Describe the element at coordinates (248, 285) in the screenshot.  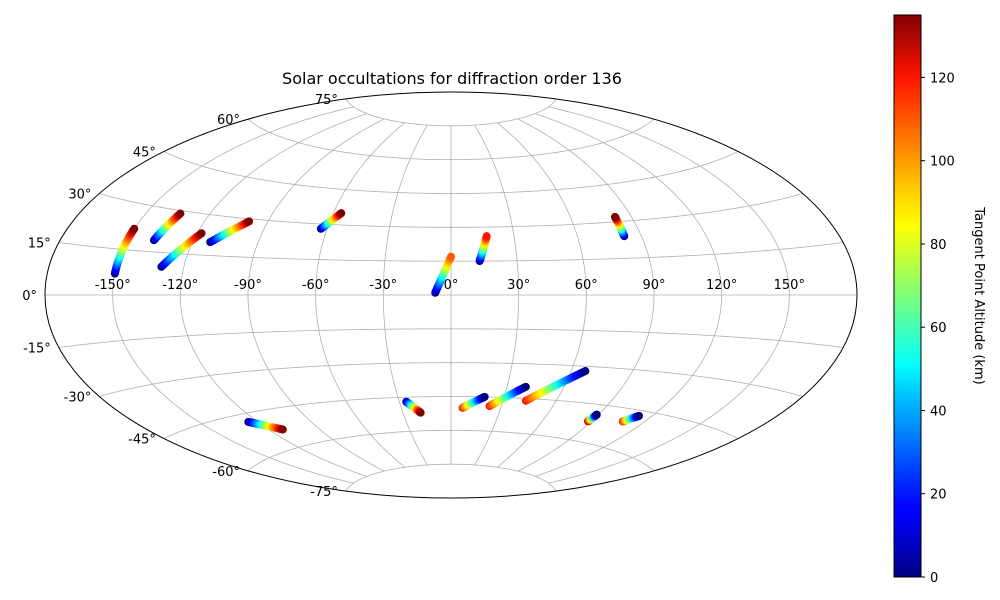
I see `lon-tick-label: -90°` at that location.